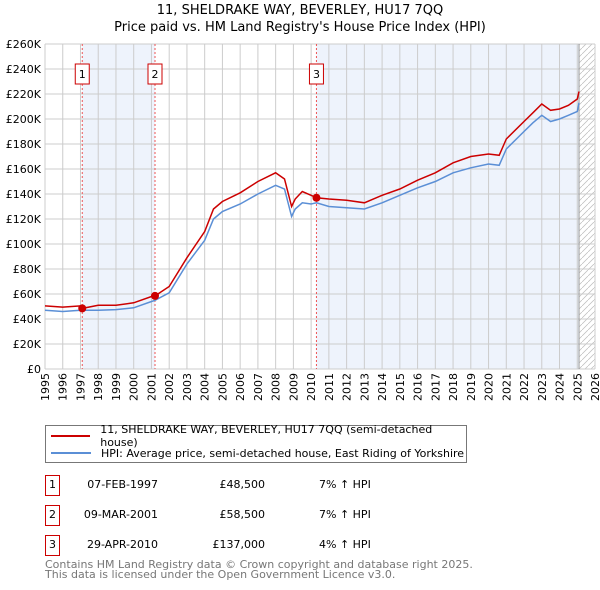 This screenshot has height=590, width=600. What do you see at coordinates (34, 369) in the screenshot?
I see `y-tick-label: £0` at bounding box center [34, 369].